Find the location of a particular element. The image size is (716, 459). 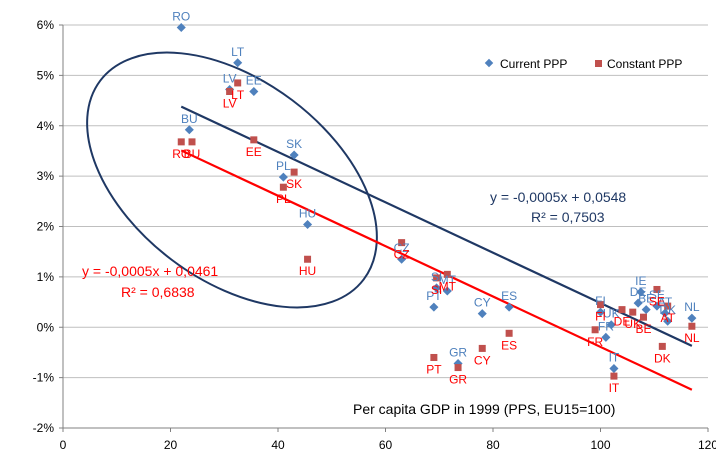

label-current-bu: BU is located at coordinates (189, 119).